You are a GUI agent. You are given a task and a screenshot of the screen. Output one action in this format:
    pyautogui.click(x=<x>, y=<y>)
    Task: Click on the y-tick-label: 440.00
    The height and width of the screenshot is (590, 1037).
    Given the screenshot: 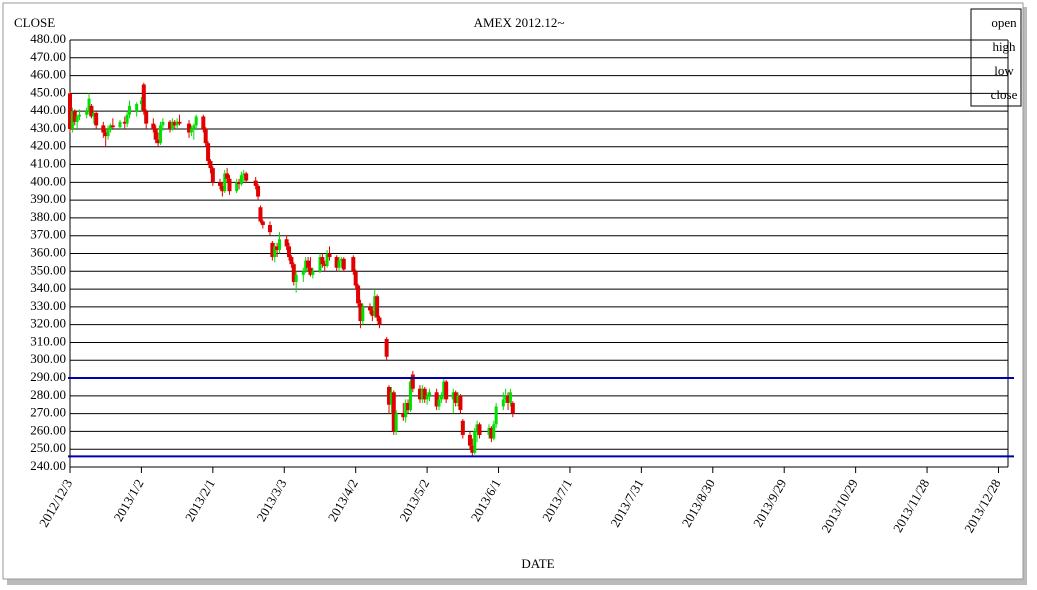 What is the action you would take?
    pyautogui.click(x=48, y=109)
    